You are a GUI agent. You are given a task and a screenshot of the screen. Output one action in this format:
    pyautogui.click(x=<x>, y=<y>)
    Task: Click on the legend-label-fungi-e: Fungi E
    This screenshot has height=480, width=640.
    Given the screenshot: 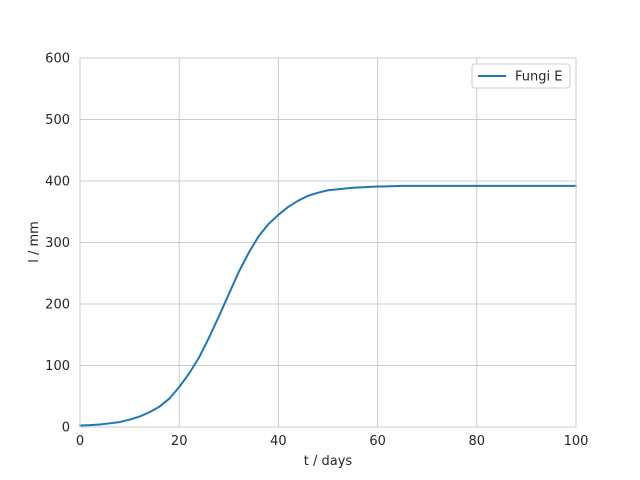 What is the action you would take?
    pyautogui.click(x=538, y=77)
    